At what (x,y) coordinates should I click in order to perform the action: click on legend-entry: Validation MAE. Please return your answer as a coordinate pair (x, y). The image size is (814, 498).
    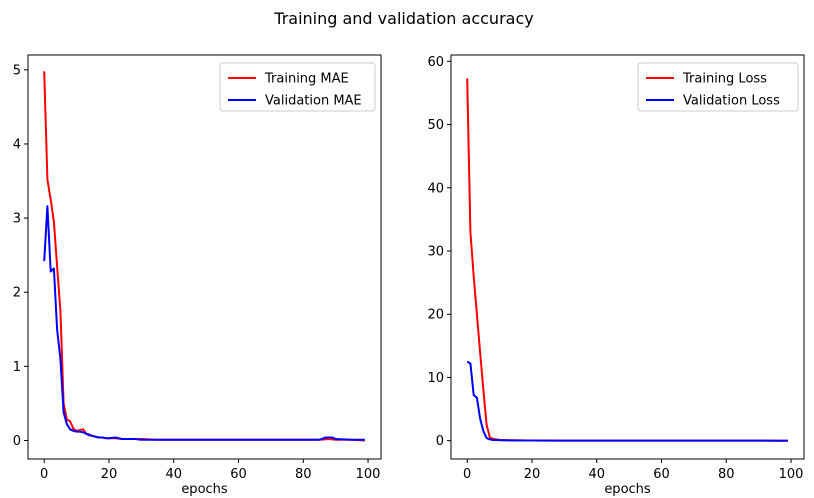
    Looking at the image, I should click on (313, 101).